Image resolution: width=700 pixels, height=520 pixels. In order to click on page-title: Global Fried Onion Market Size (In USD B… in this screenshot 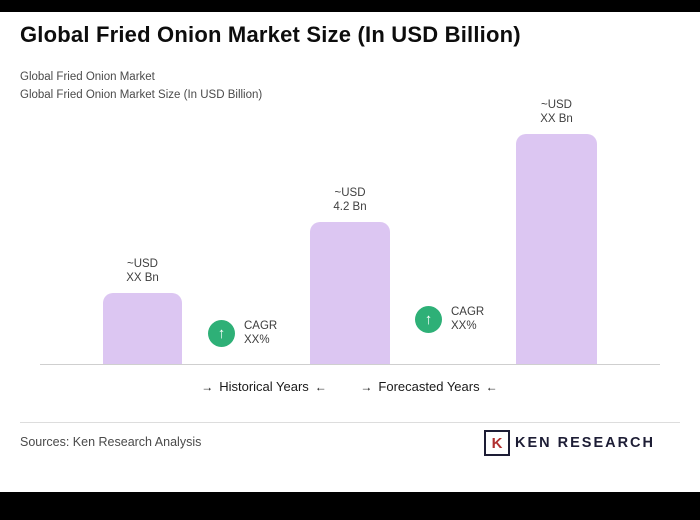, I will do `click(270, 34)`.